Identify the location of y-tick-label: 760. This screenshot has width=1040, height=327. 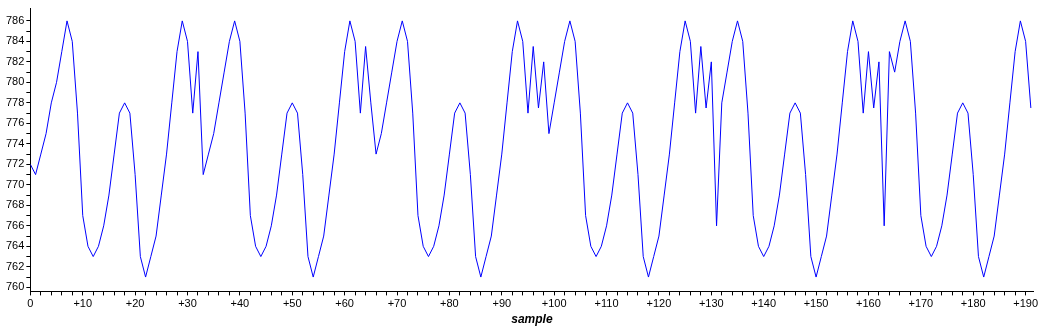
(15, 286).